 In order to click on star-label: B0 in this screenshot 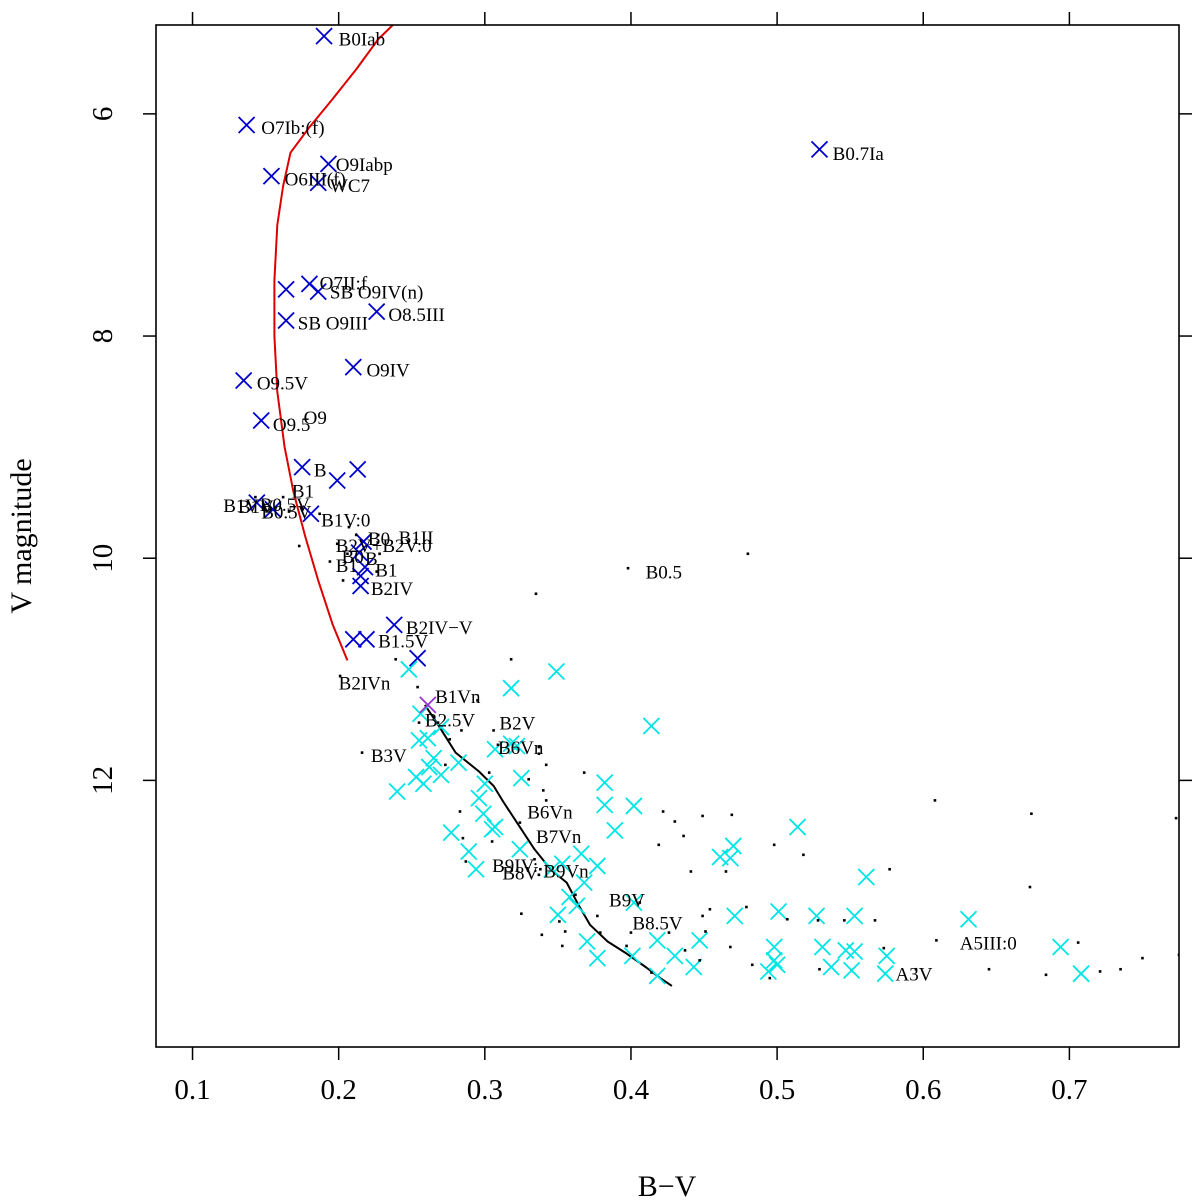, I will do `click(353, 557)`.